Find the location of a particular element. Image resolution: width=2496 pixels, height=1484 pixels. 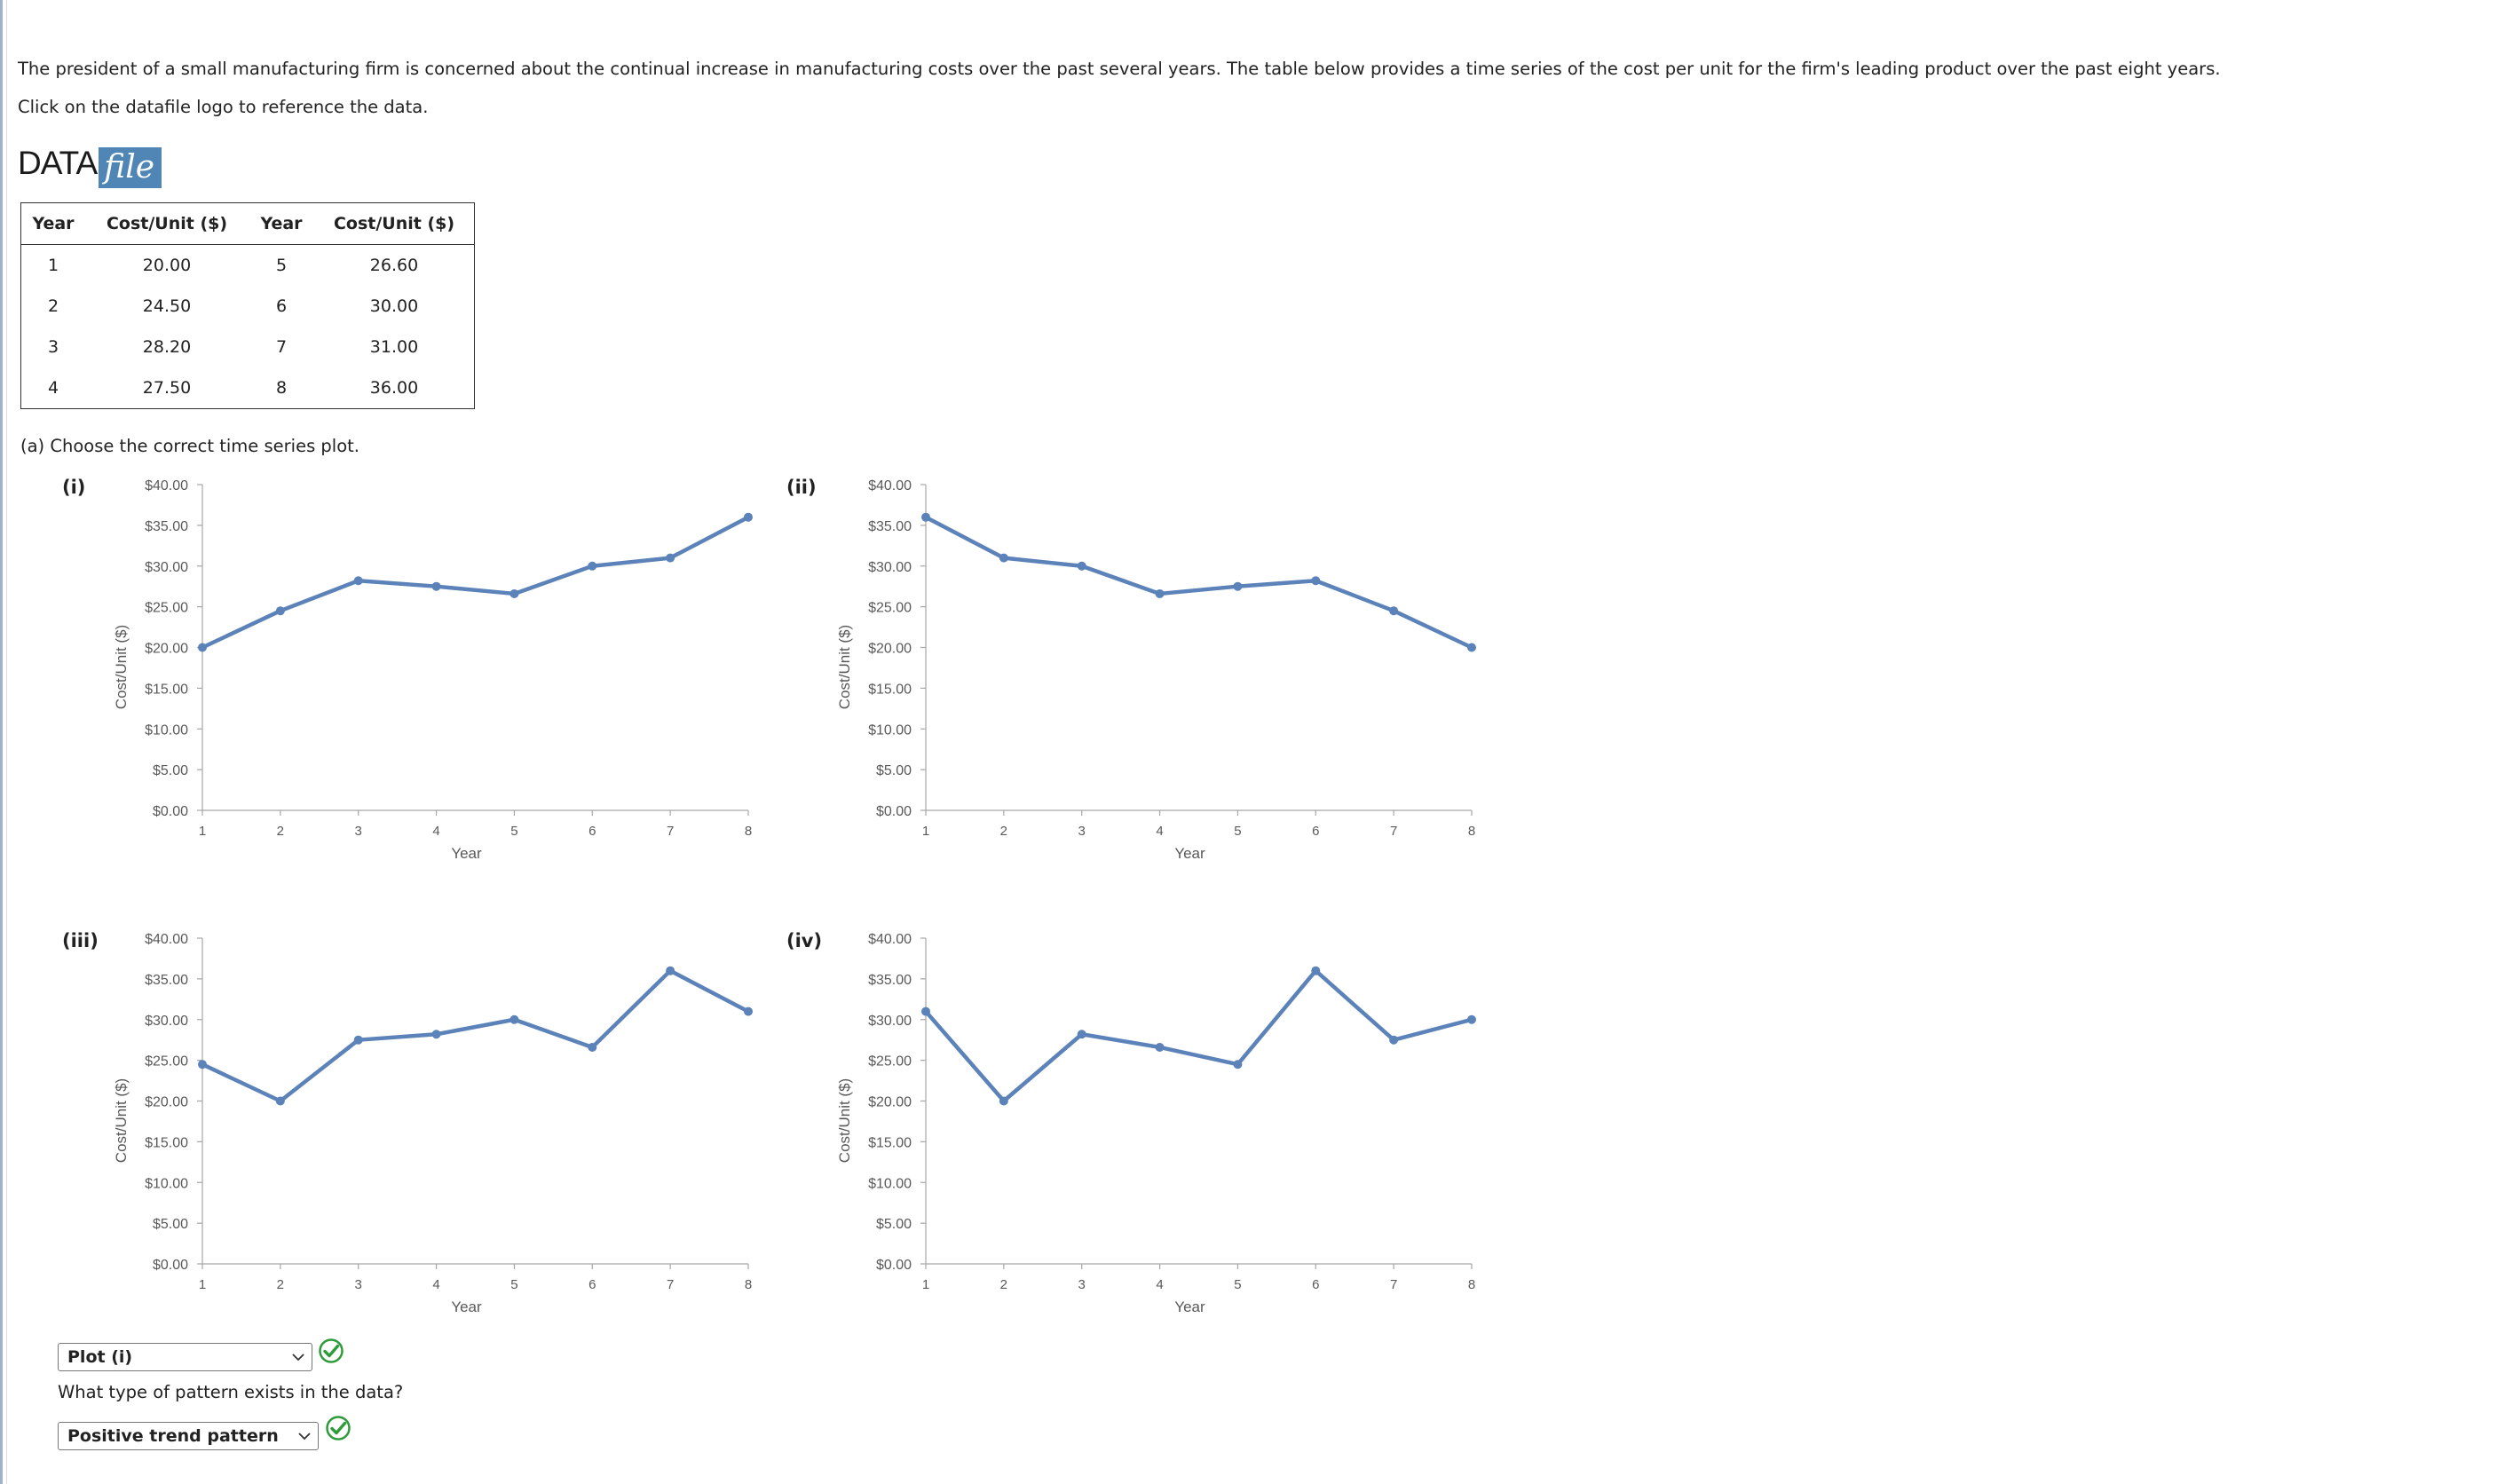

pattern-choice-select: Positive trend pattern is located at coordinates (189, 1436).